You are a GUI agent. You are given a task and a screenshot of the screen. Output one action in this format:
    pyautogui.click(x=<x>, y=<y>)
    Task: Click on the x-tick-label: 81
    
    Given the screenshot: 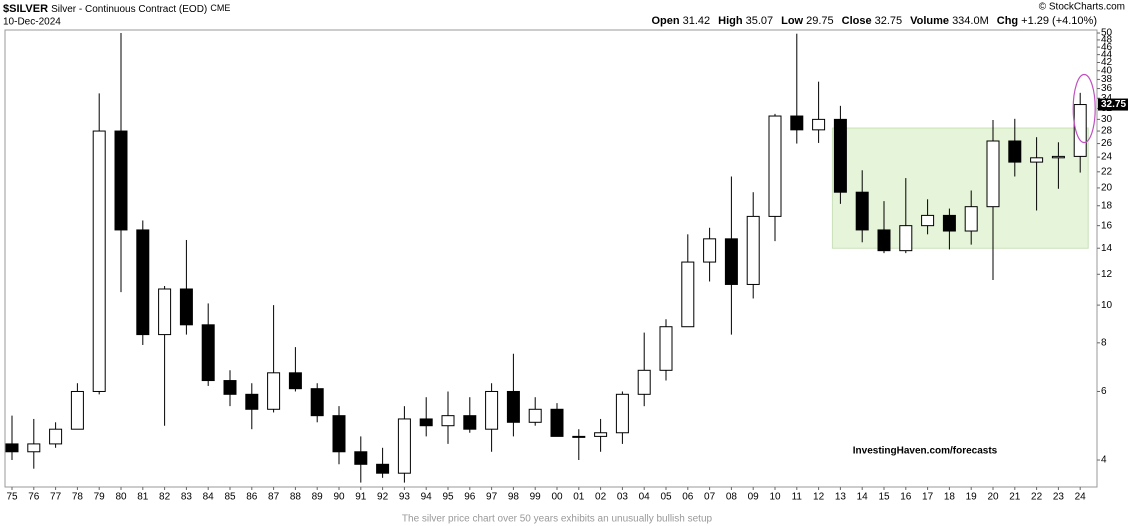 What is the action you would take?
    pyautogui.click(x=143, y=497)
    